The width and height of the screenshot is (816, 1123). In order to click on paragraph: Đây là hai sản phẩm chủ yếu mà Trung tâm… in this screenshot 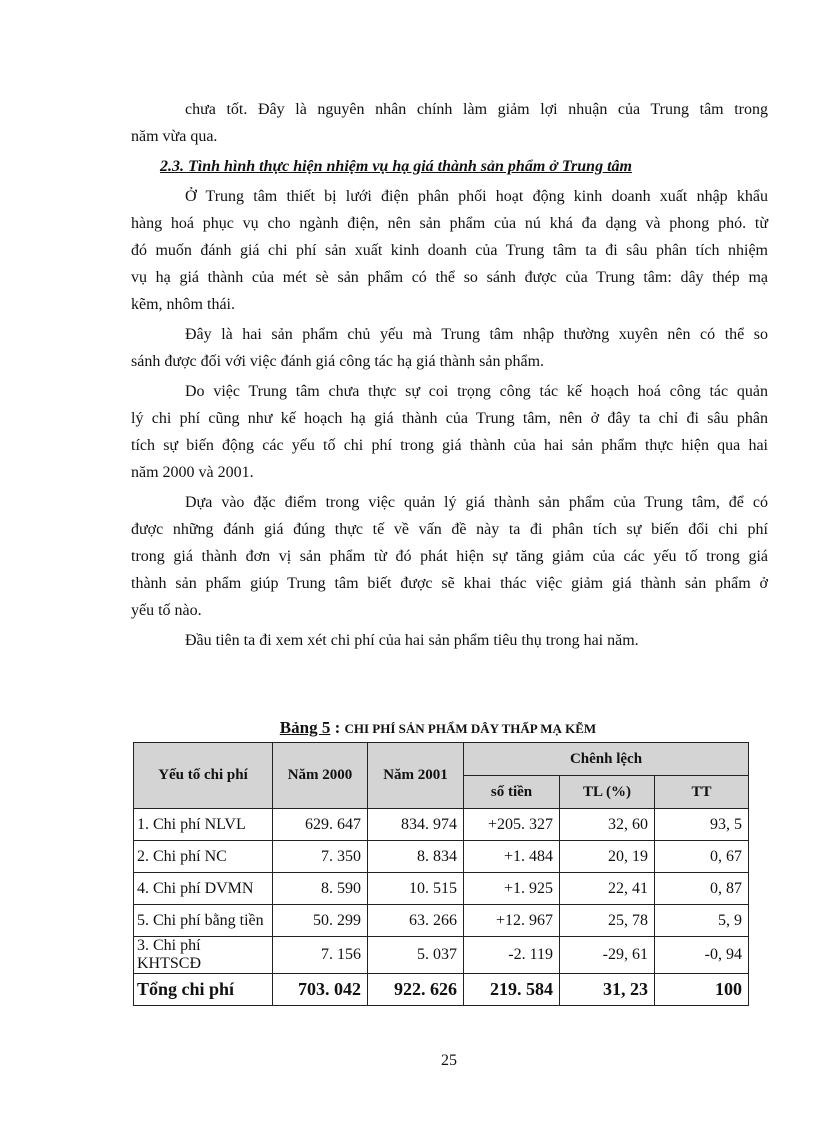, I will do `click(449, 348)`.